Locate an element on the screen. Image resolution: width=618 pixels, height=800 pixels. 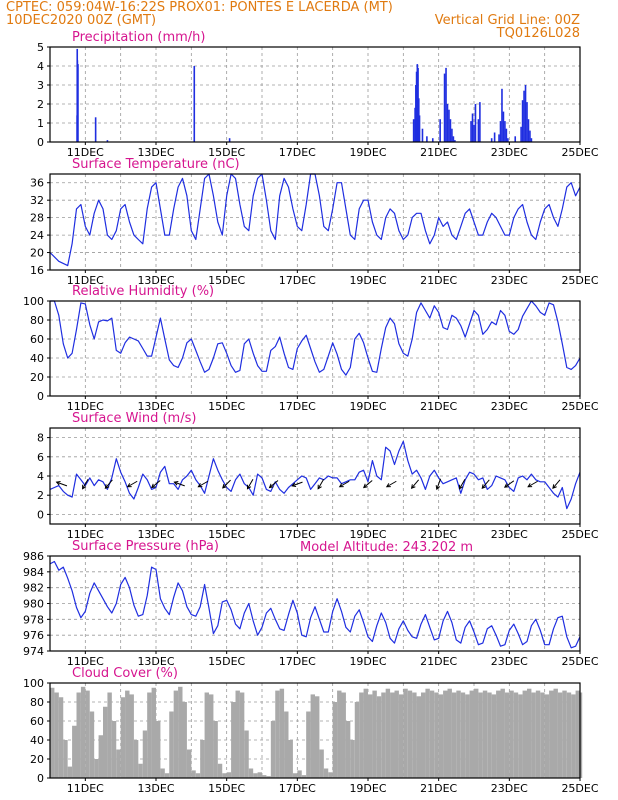
temperature-xtick-label: 11DEC is located at coordinates (85, 280).